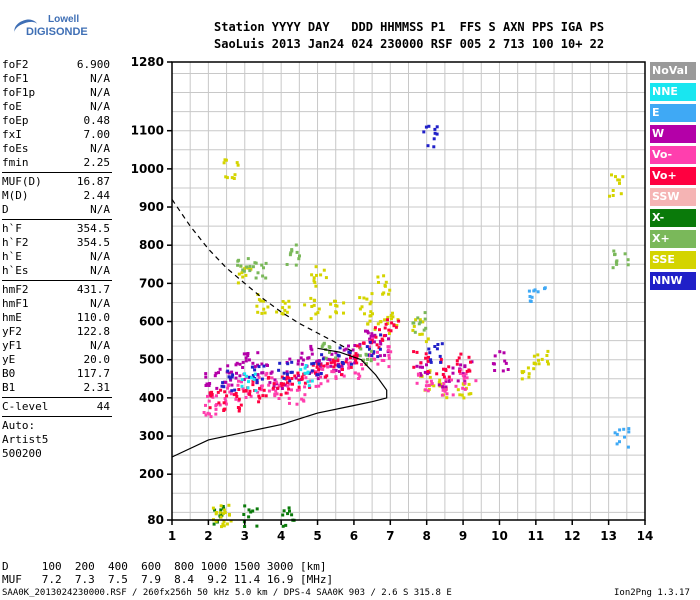 This screenshot has width=700, height=600. What do you see at coordinates (56, 271) in the screenshot?
I see `param-row: h`Es N/A` at bounding box center [56, 271].